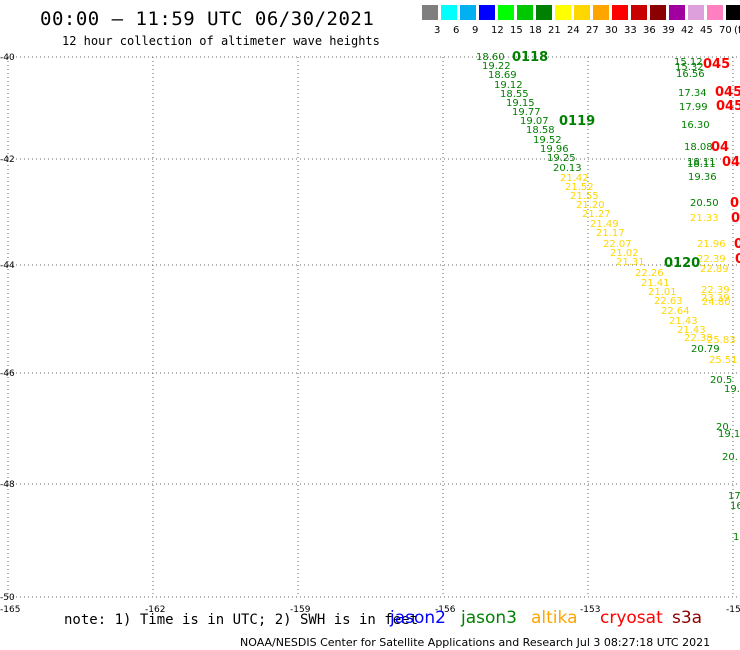 This screenshot has height=650, width=740. Describe the element at coordinates (692, 93) in the screenshot. I see `wave-height-reading: 17.34` at that location.